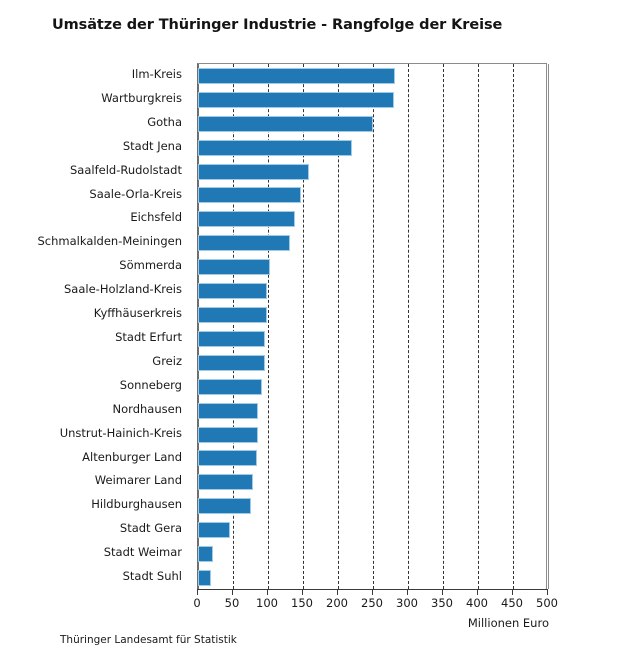 The image size is (633, 668). What do you see at coordinates (164, 121) in the screenshot?
I see `y-axis-label: Gotha` at bounding box center [164, 121].